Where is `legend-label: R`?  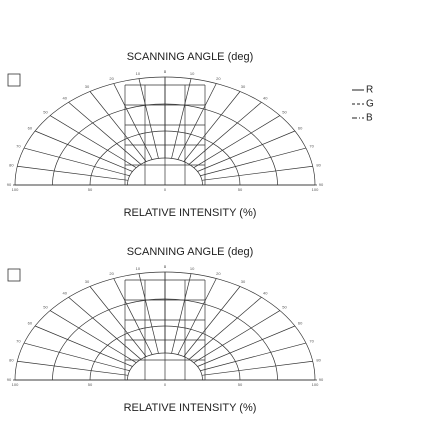 legend-label: R is located at coordinates (369, 90).